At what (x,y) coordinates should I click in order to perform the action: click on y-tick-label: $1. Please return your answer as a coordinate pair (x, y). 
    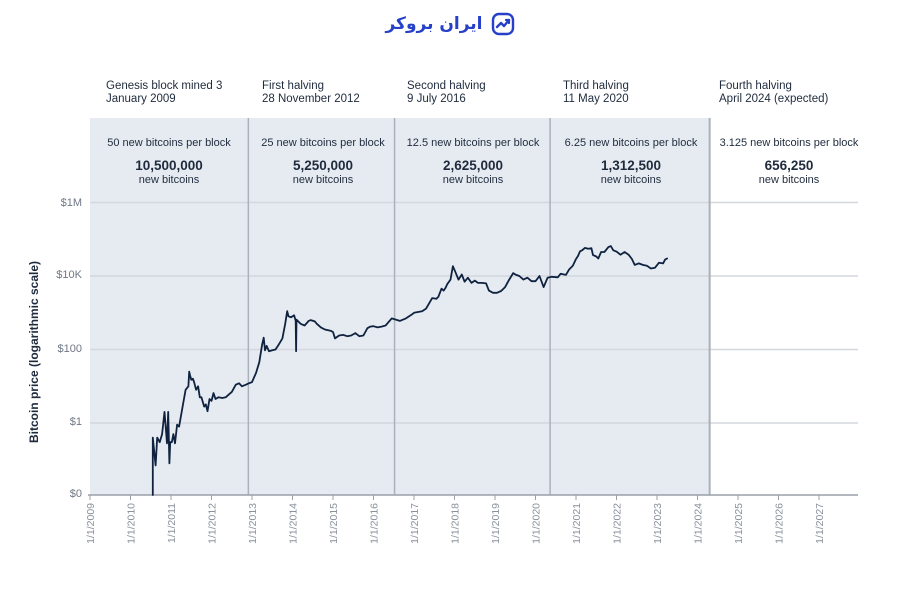
    Looking at the image, I should click on (75, 422).